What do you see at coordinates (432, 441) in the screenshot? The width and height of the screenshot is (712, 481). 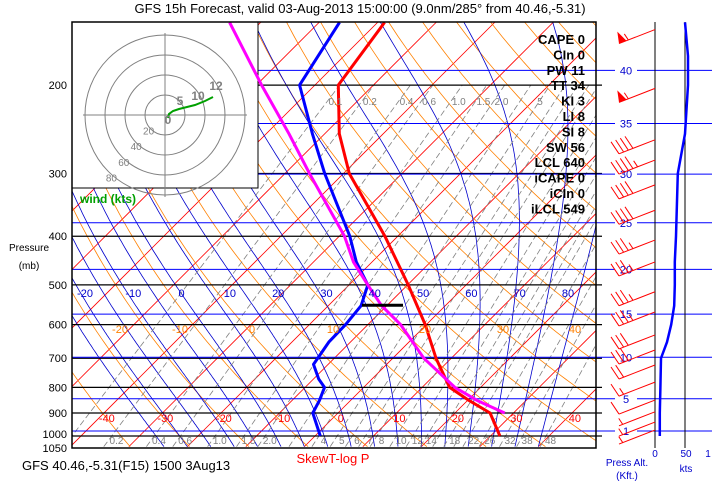 I see `mixing-ratio-label: 14` at bounding box center [432, 441].